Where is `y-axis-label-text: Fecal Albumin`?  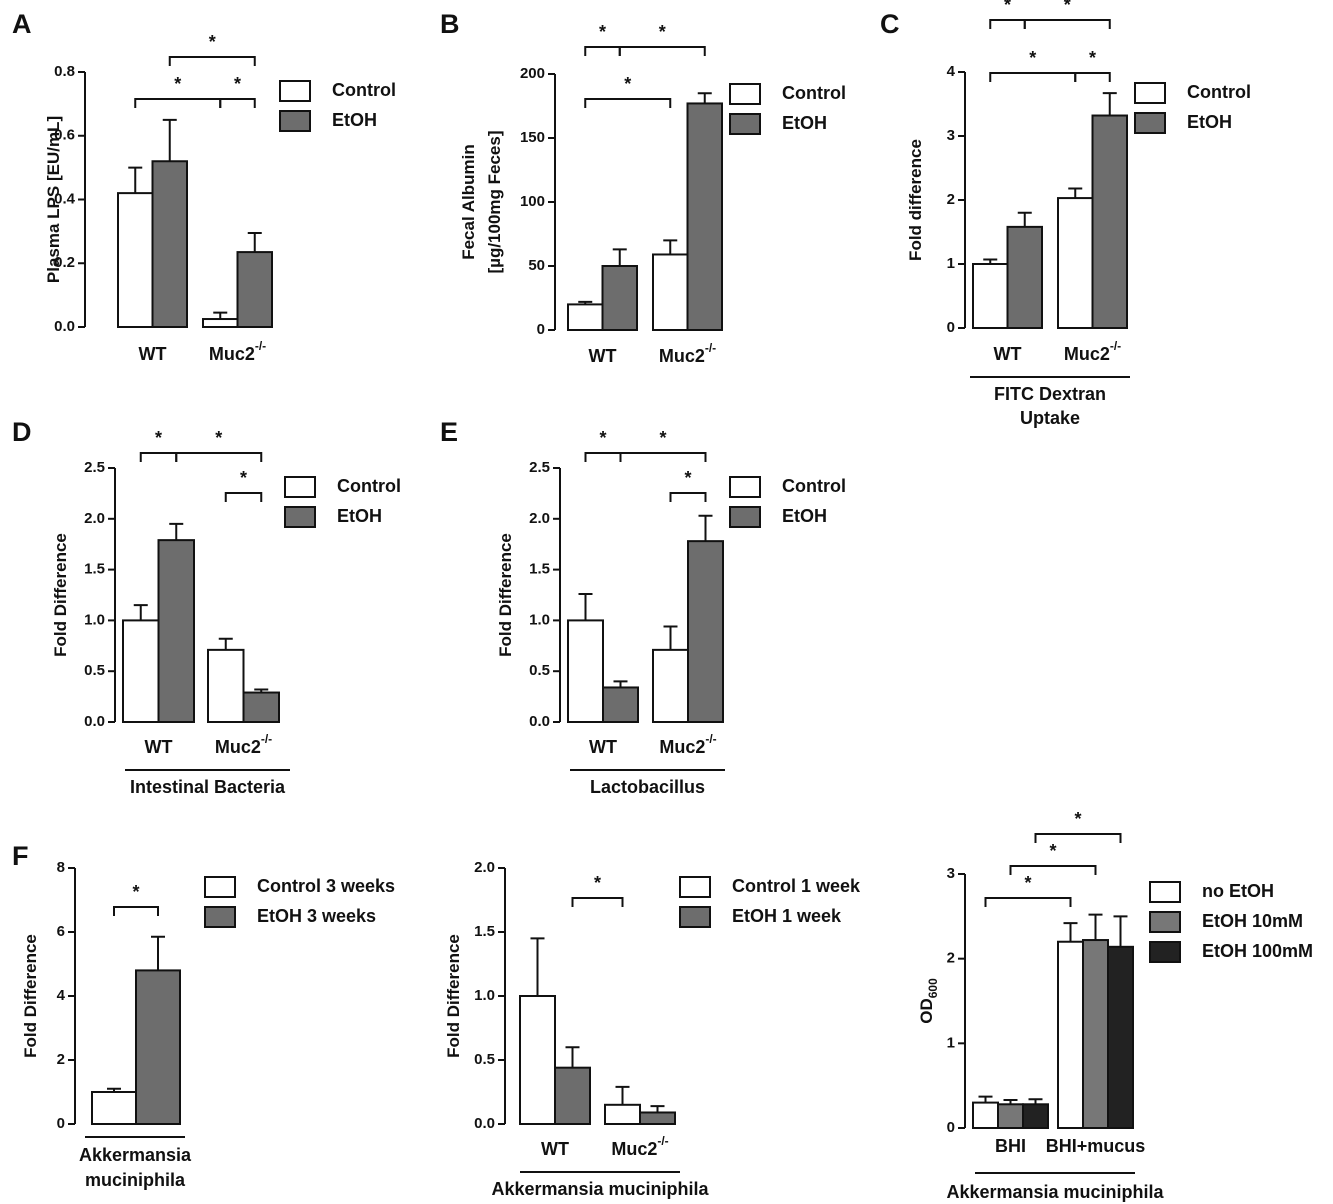
y-axis-label-text: Fecal Albumin is located at coordinates (468, 202).